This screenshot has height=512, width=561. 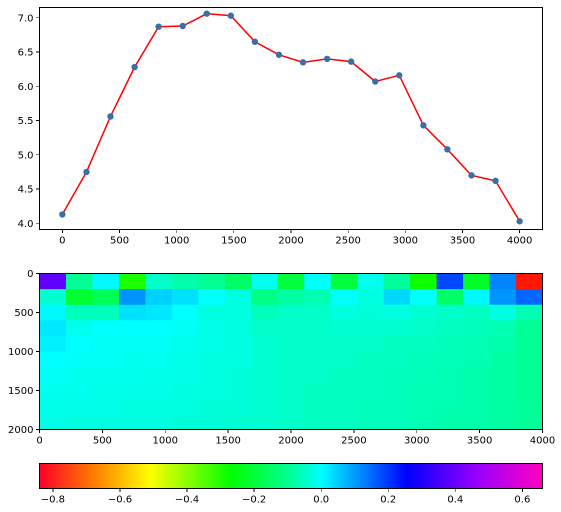 I want to click on y-tick-label: 500, so click(x=23, y=313).